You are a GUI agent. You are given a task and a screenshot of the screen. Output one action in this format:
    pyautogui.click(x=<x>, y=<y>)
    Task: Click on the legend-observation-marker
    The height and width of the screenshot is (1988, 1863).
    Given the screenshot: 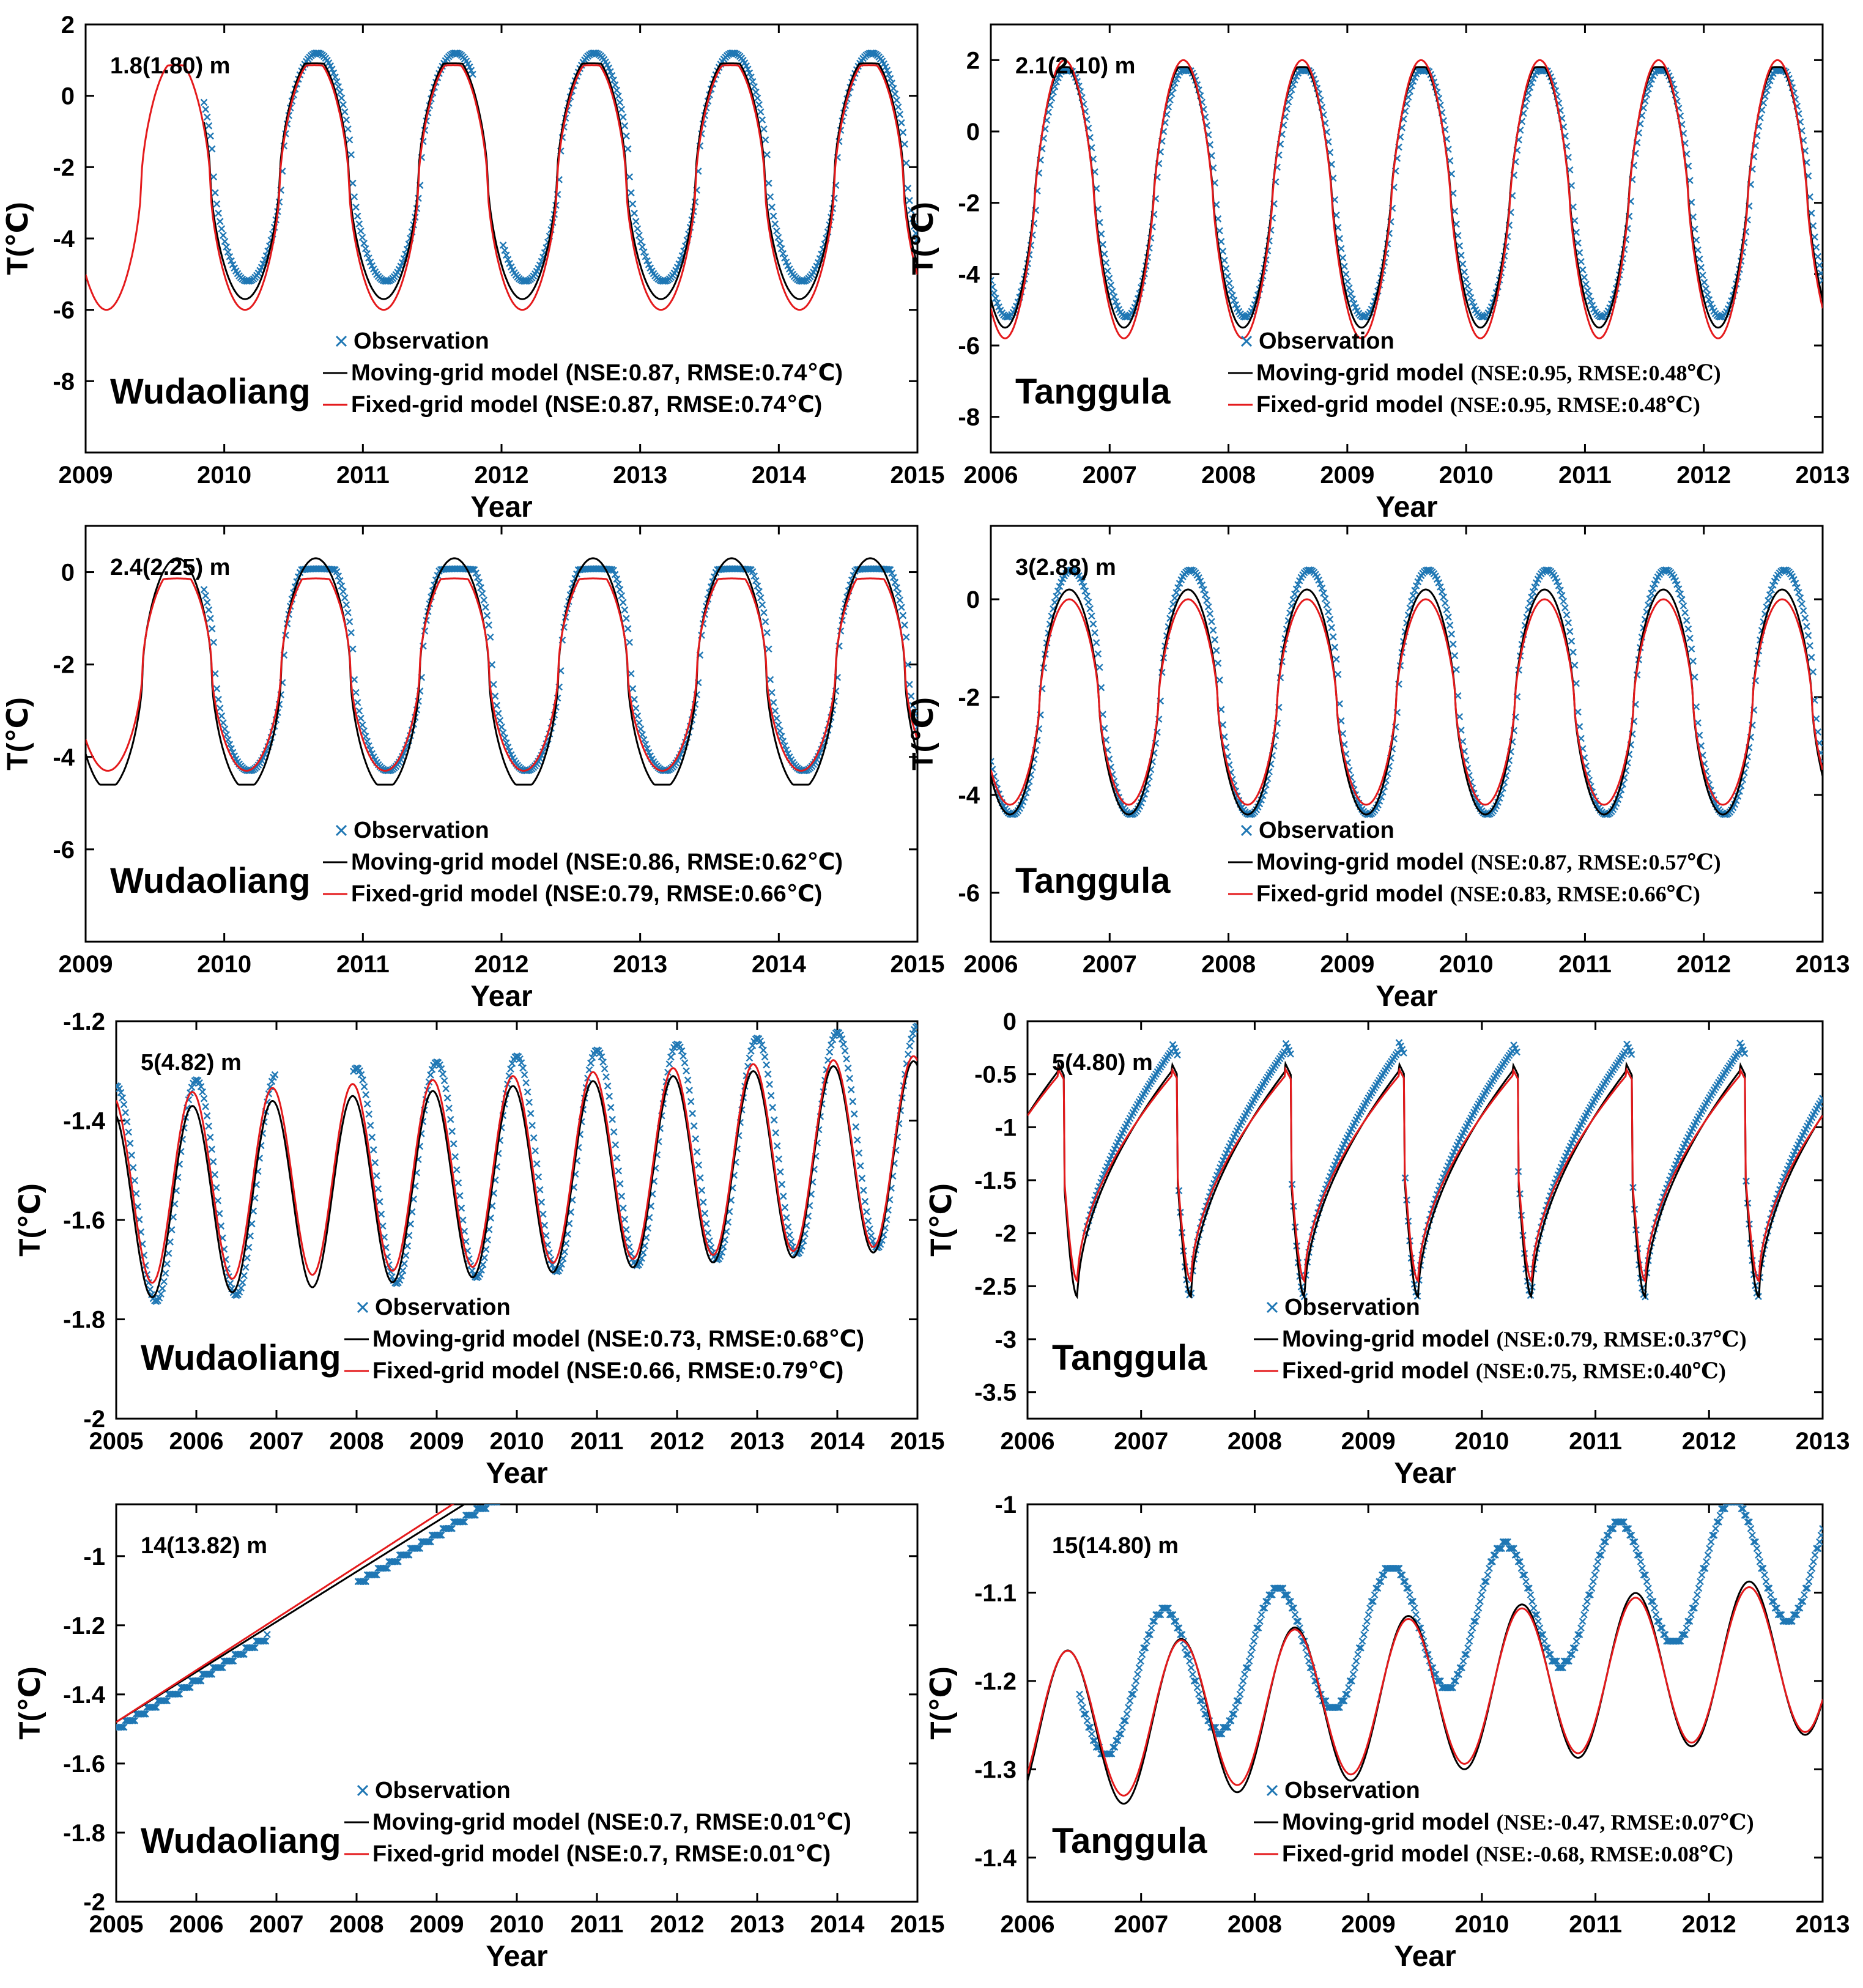 What is the action you would take?
    pyautogui.click(x=363, y=1790)
    